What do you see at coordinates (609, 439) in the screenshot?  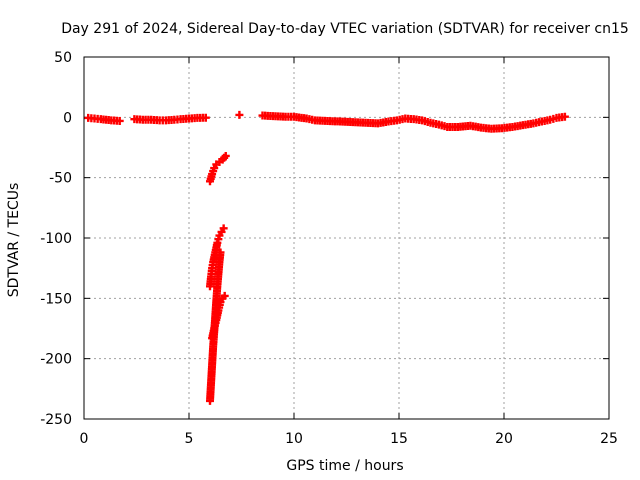 I see `x-tick-label: 25` at bounding box center [609, 439].